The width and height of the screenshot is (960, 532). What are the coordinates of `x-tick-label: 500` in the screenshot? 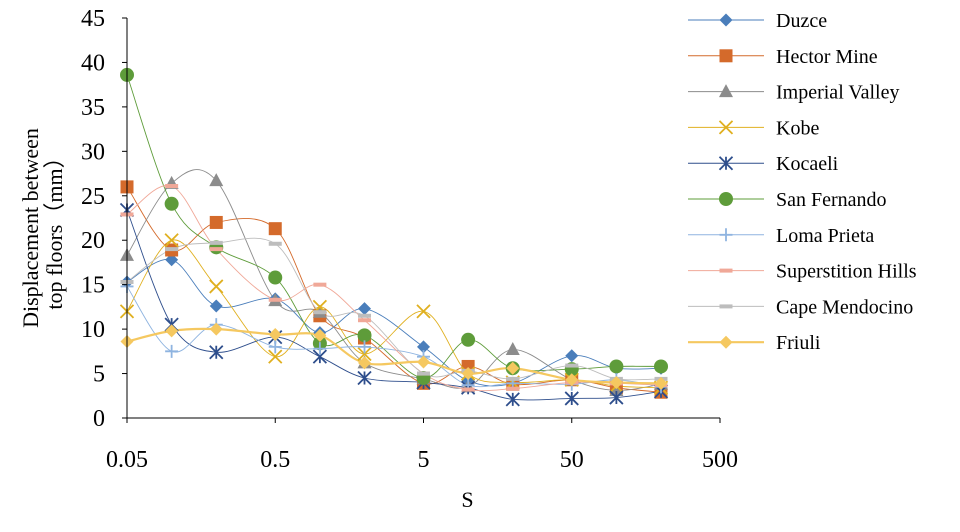 It's located at (720, 460).